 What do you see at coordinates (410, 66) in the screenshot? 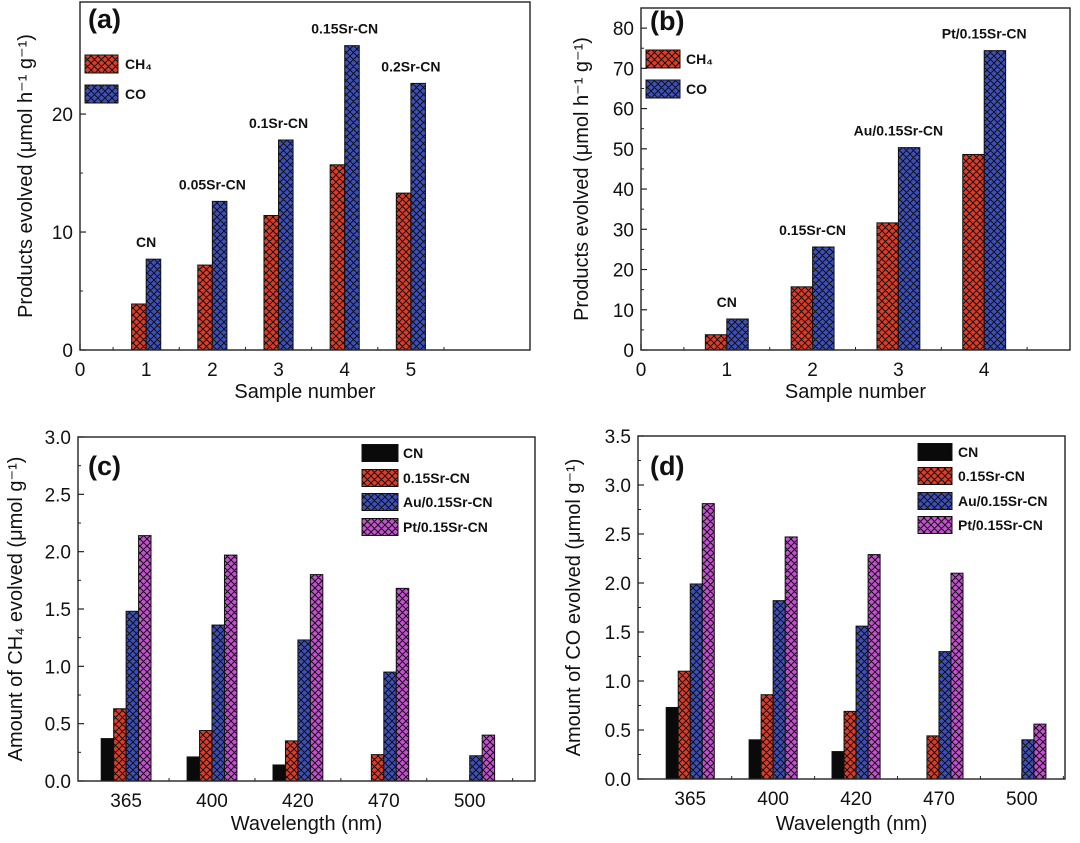
I see `annotation-a-4: 0.2Sr-CN` at bounding box center [410, 66].